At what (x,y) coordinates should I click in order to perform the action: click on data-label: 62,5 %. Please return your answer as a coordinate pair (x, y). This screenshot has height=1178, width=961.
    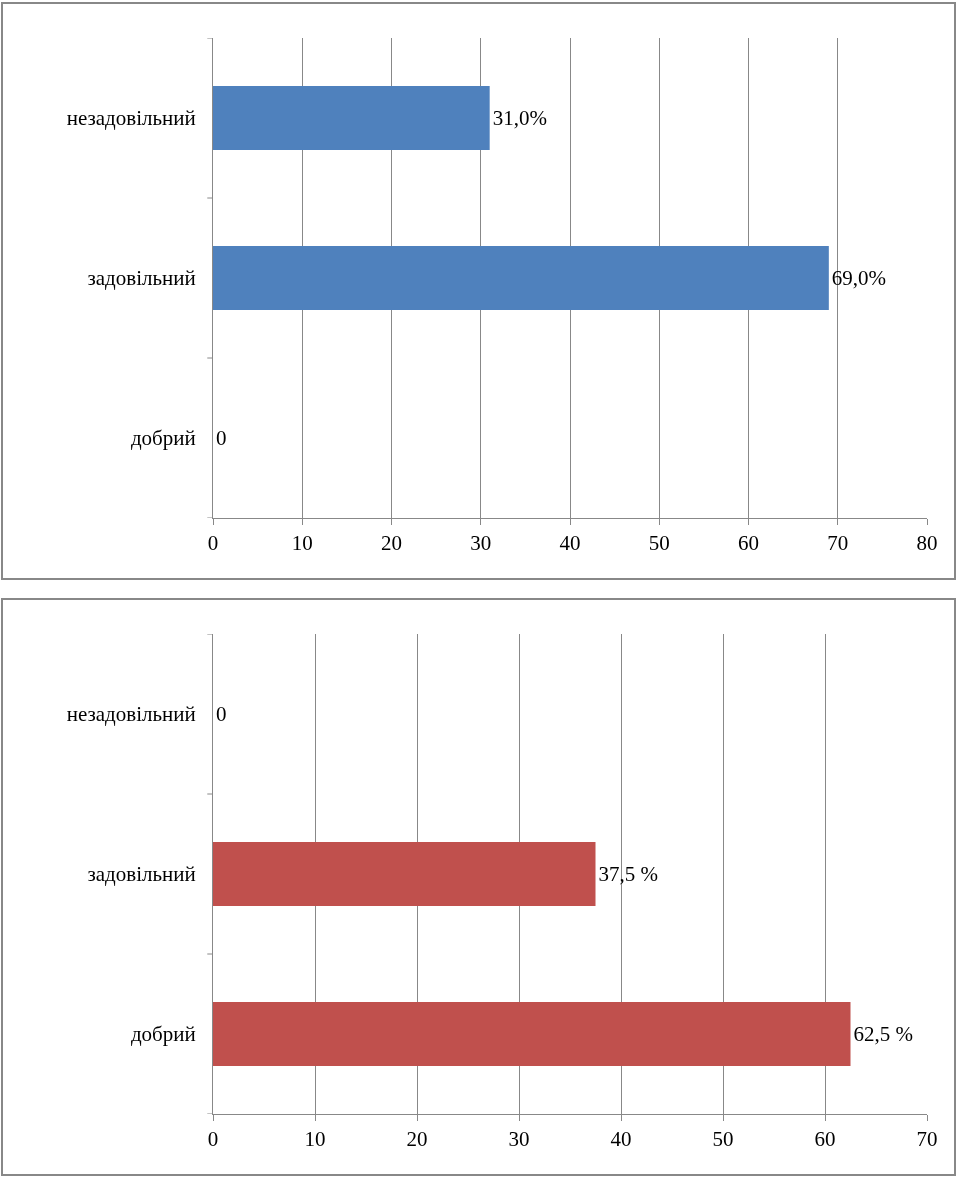
    Looking at the image, I should click on (883, 1034).